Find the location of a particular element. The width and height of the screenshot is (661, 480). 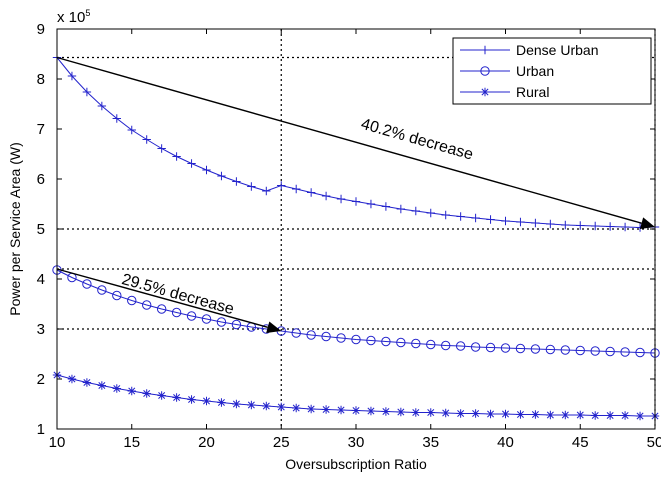

y-tick-label: 1 is located at coordinates (41, 429).